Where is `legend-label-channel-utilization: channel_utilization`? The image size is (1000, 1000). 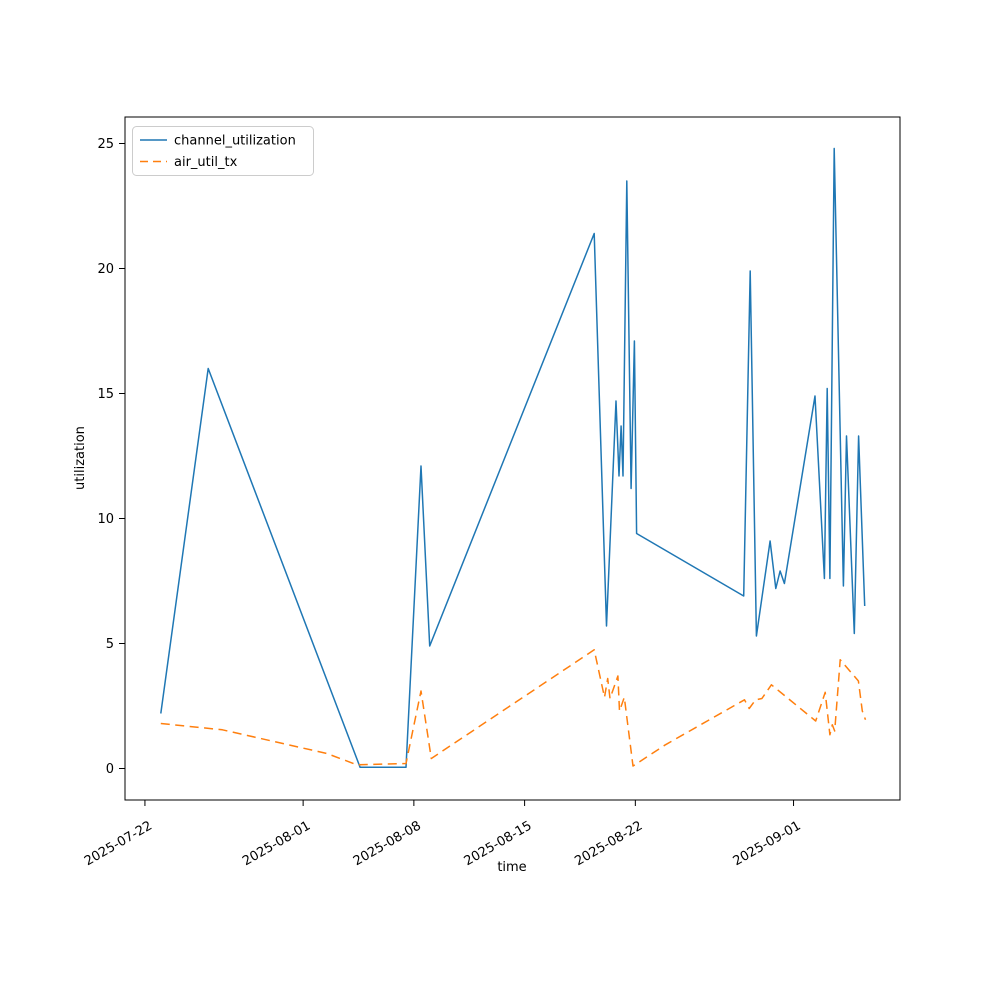 legend-label-channel-utilization: channel_utilization is located at coordinates (235, 141).